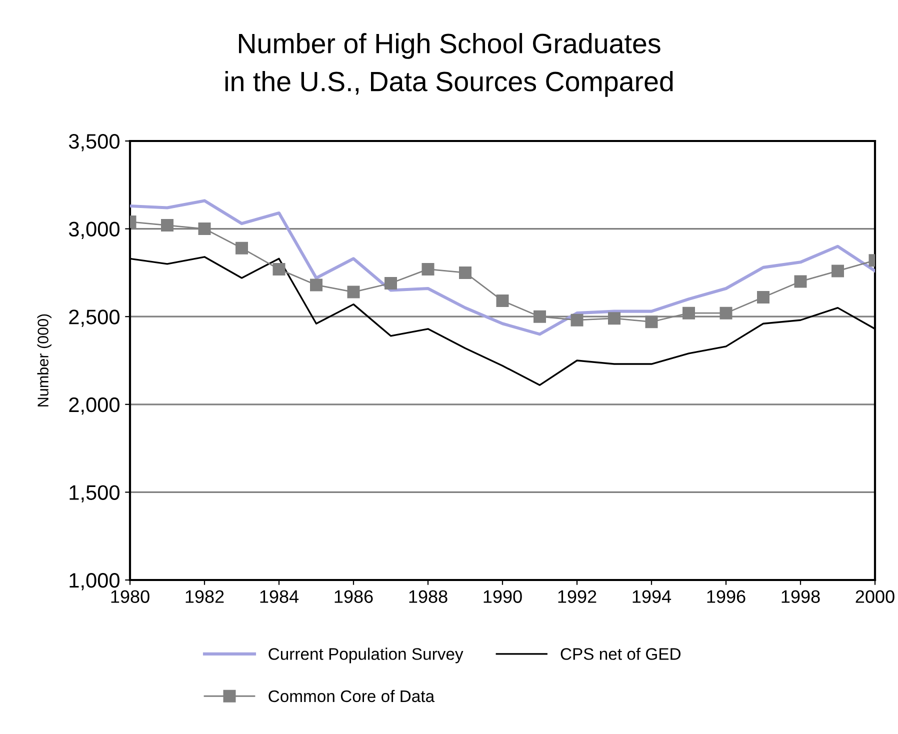 The height and width of the screenshot is (734, 898). What do you see at coordinates (428, 596) in the screenshot?
I see `x-tick-label: 1988` at bounding box center [428, 596].